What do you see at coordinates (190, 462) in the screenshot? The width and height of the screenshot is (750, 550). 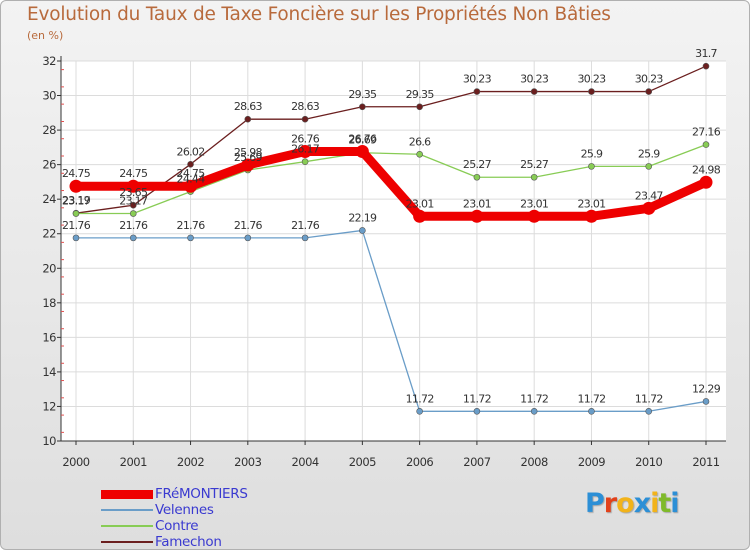 I see `x-tick-label: 2002` at bounding box center [190, 462].